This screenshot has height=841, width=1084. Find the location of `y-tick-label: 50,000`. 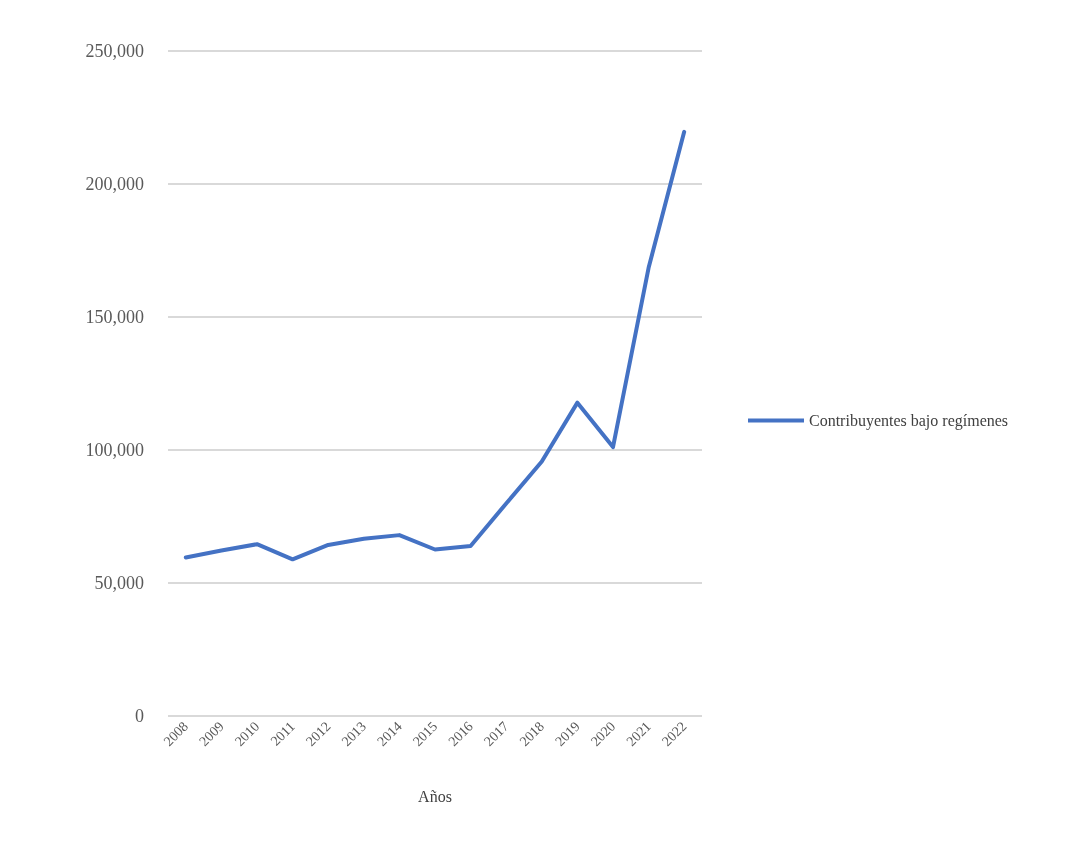

y-tick-label: 50,000 is located at coordinates (119, 583).